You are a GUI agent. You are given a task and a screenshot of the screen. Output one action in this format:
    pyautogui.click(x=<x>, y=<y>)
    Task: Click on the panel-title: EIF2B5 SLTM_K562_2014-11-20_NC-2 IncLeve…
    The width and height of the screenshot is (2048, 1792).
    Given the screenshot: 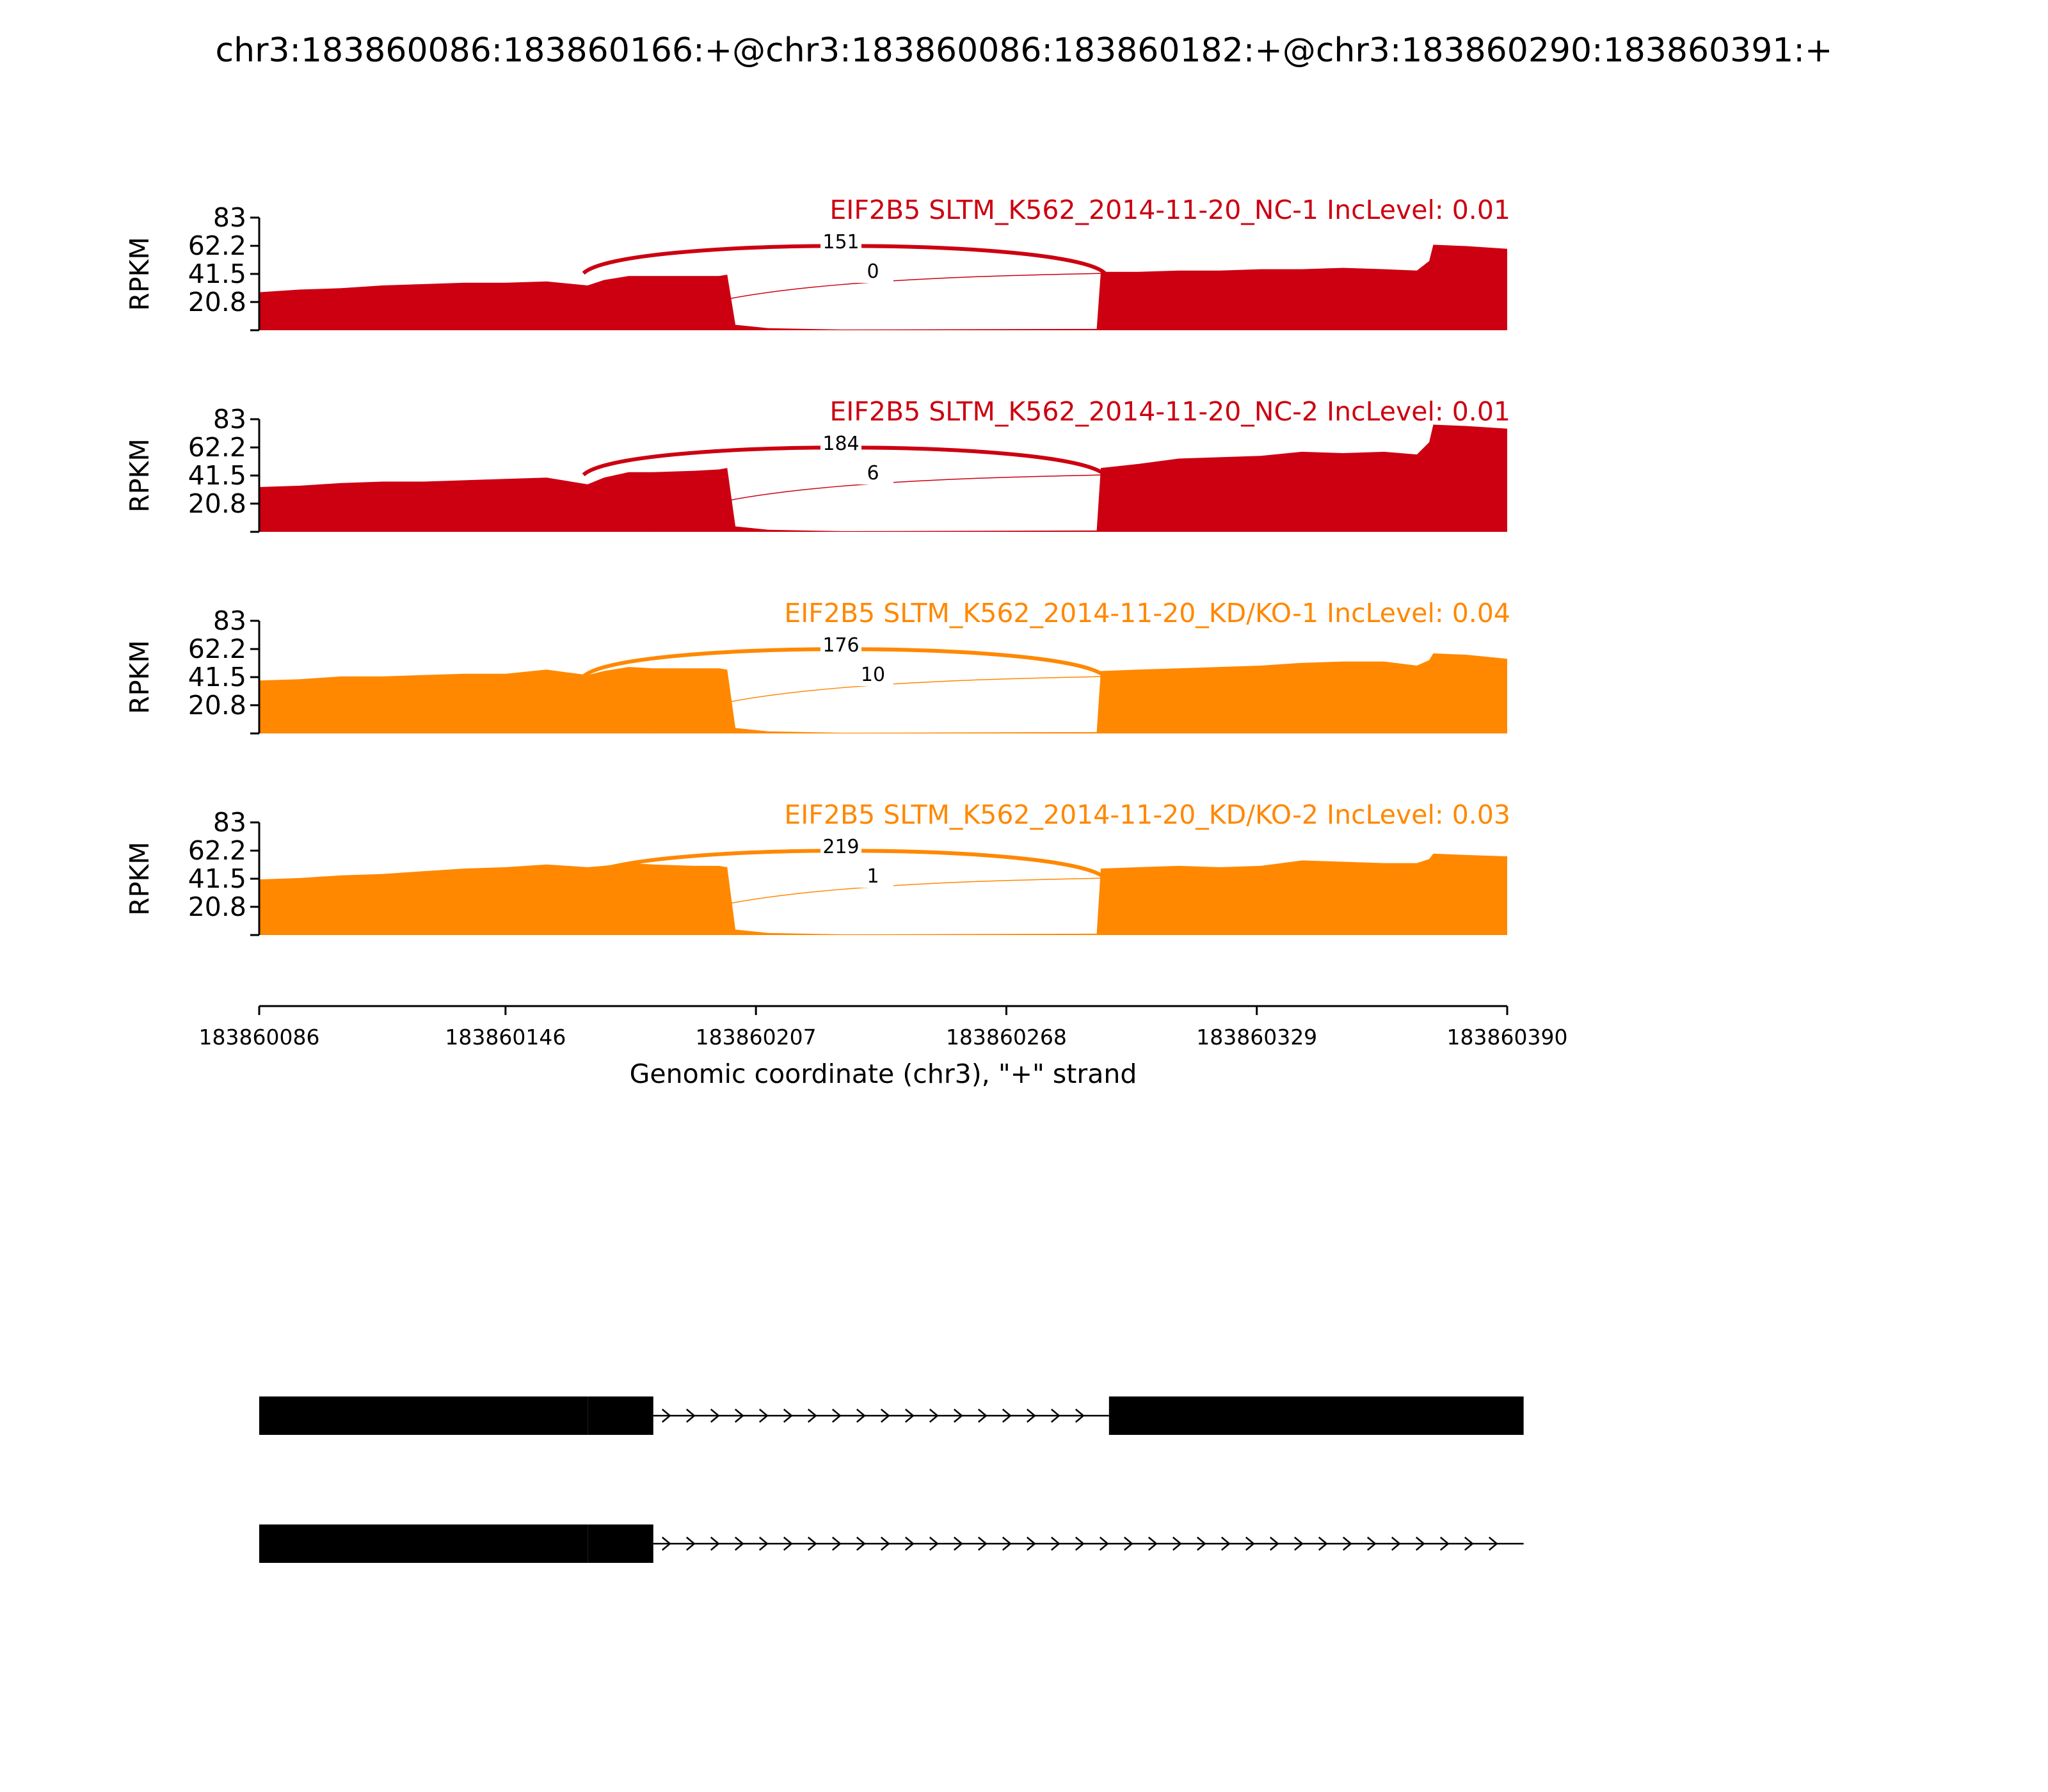 What is the action you would take?
    pyautogui.click(x=1169, y=411)
    